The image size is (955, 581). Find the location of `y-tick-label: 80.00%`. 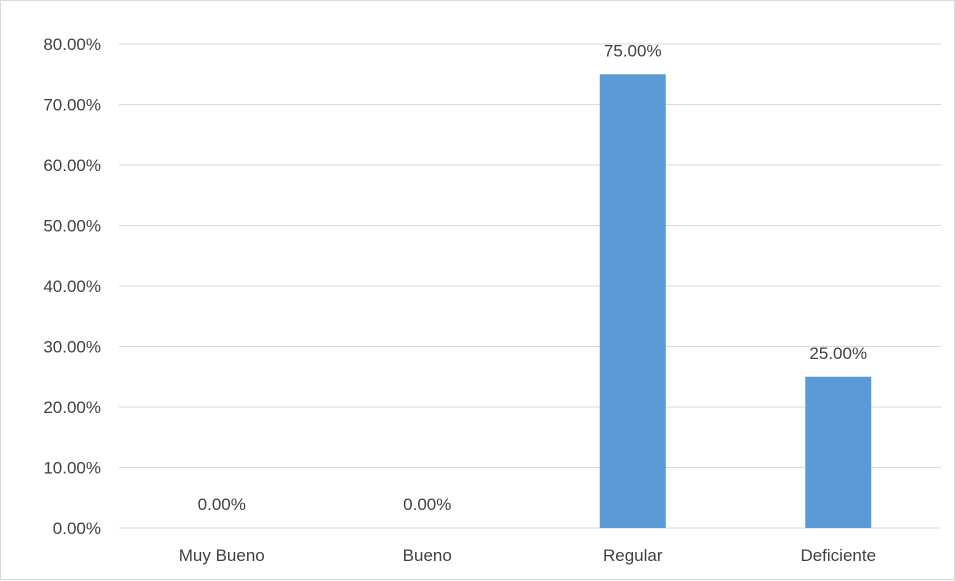

y-tick-label: 80.00% is located at coordinates (72, 44).